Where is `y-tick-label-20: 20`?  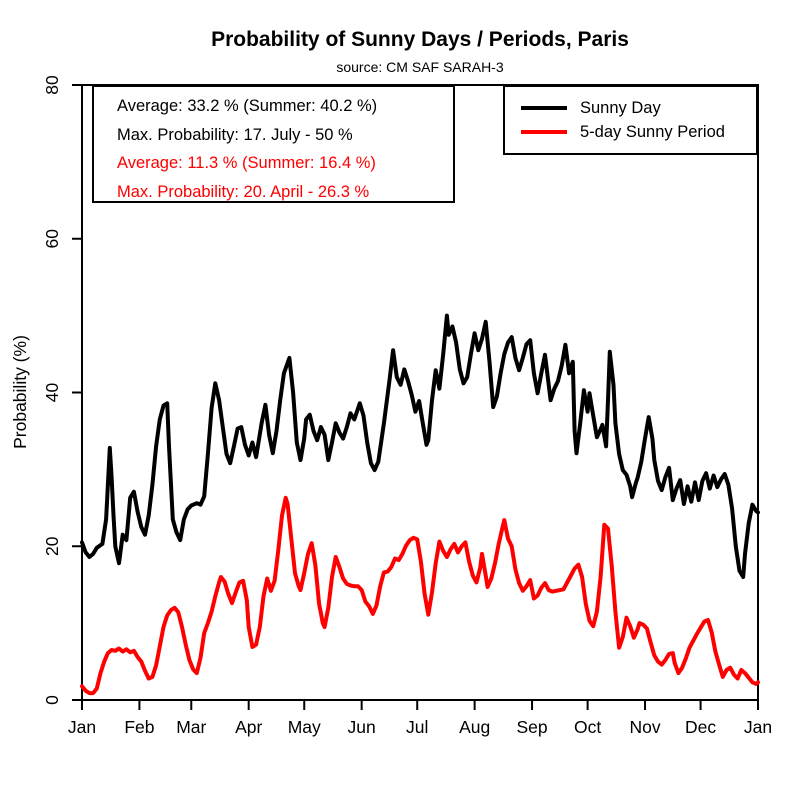 y-tick-label-20: 20 is located at coordinates (52, 546).